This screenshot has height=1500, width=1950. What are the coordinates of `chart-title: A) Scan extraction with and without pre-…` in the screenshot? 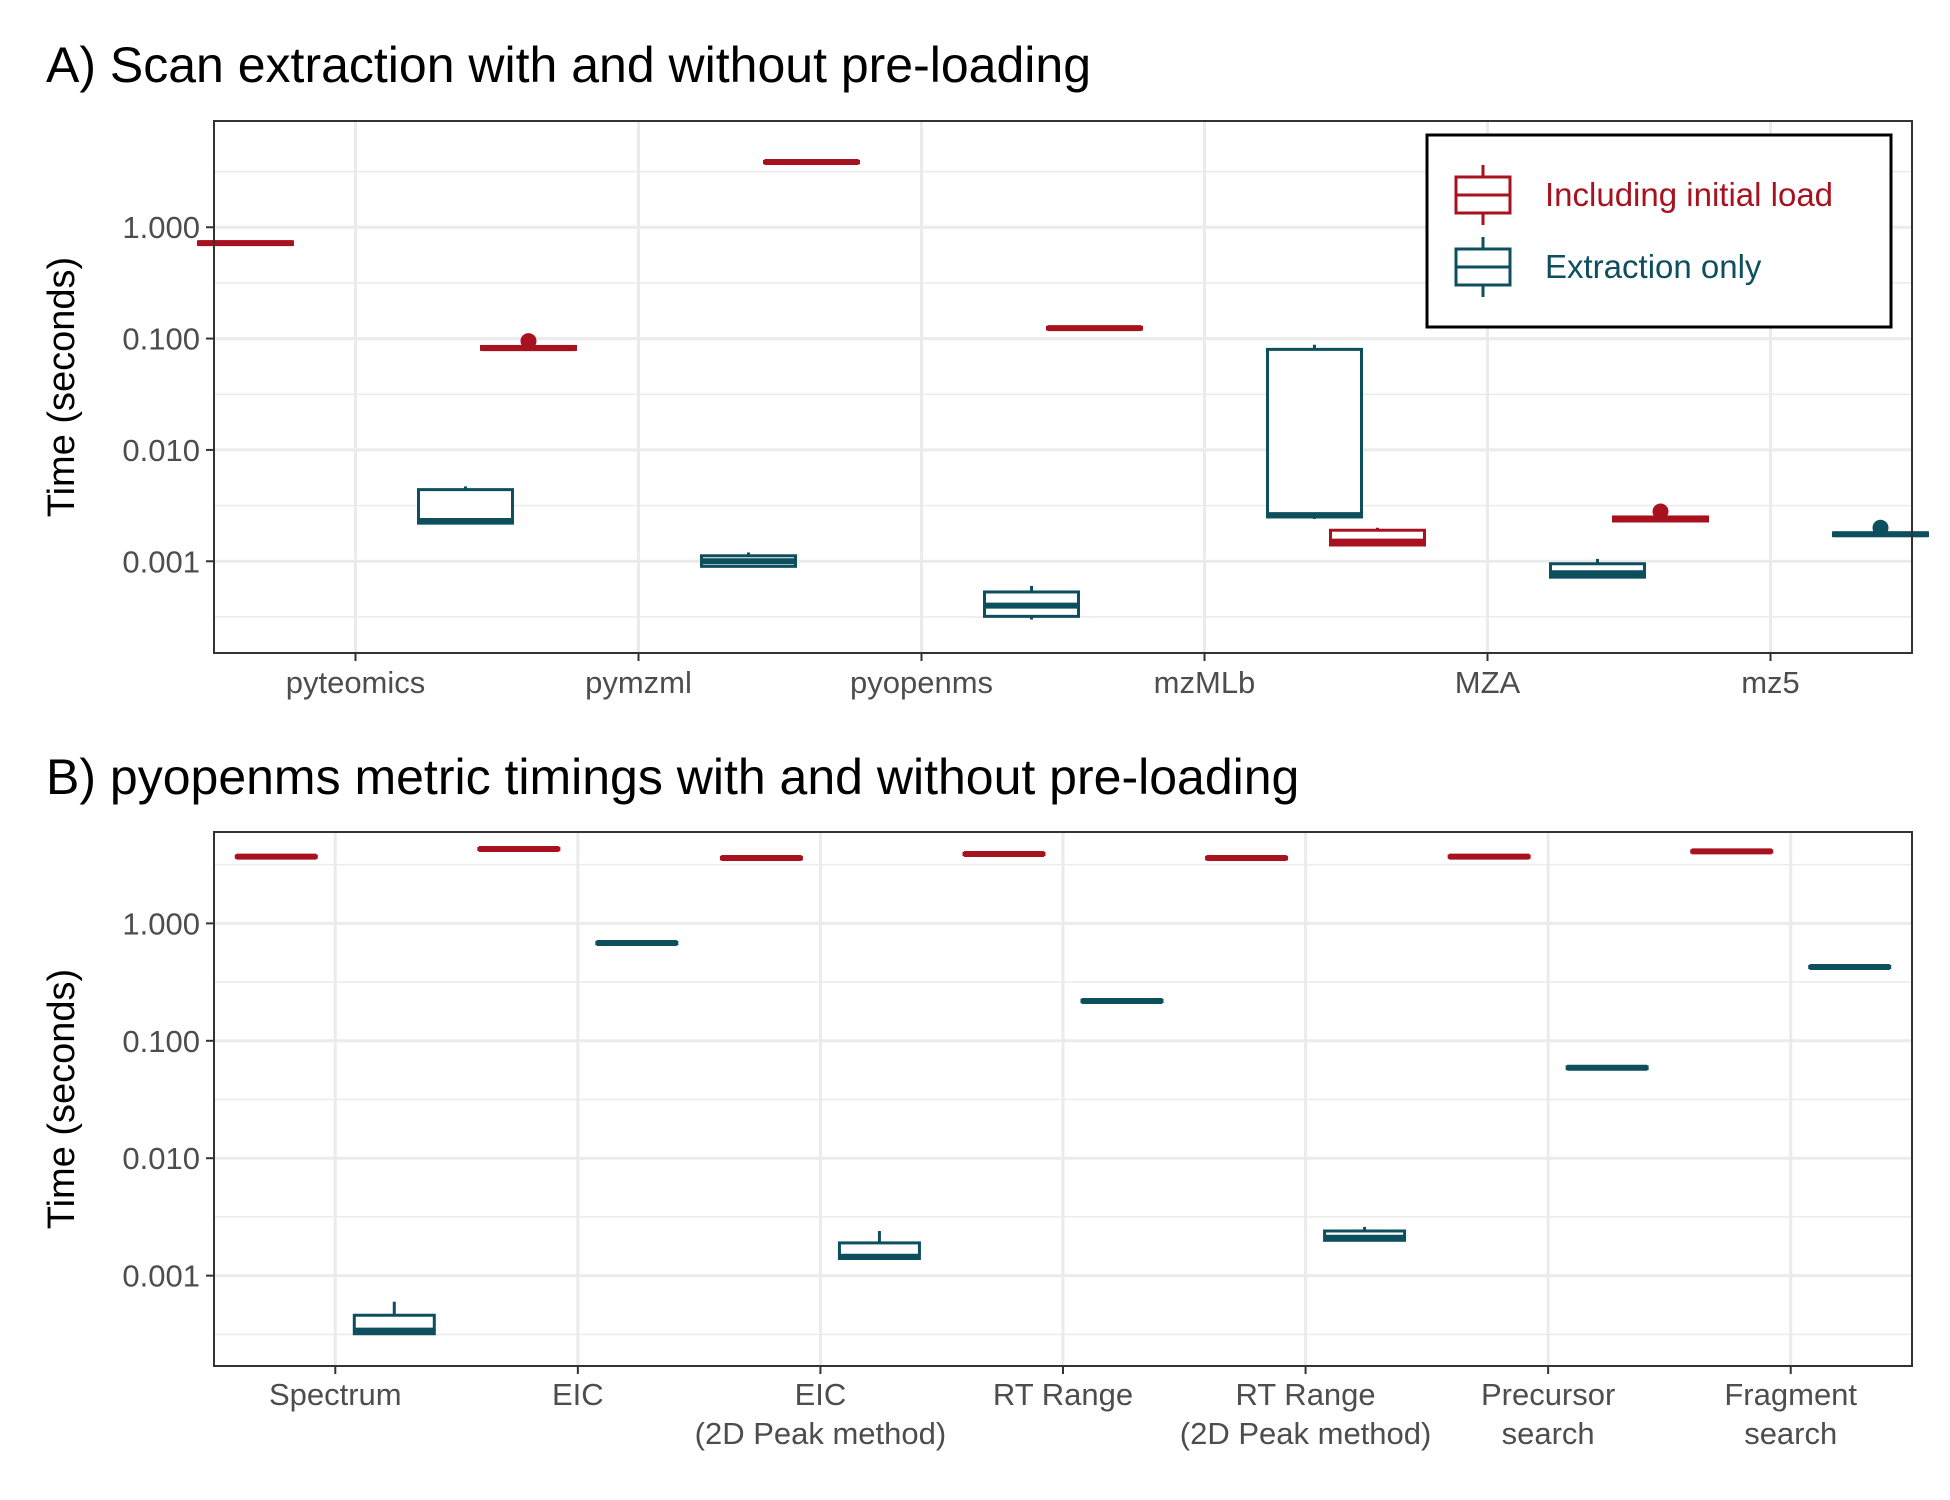 It's located at (568, 65).